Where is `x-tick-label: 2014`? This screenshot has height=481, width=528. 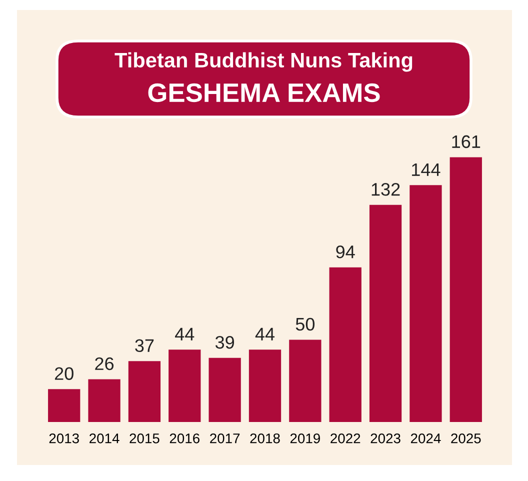
x-tick-label: 2014 is located at coordinates (105, 438).